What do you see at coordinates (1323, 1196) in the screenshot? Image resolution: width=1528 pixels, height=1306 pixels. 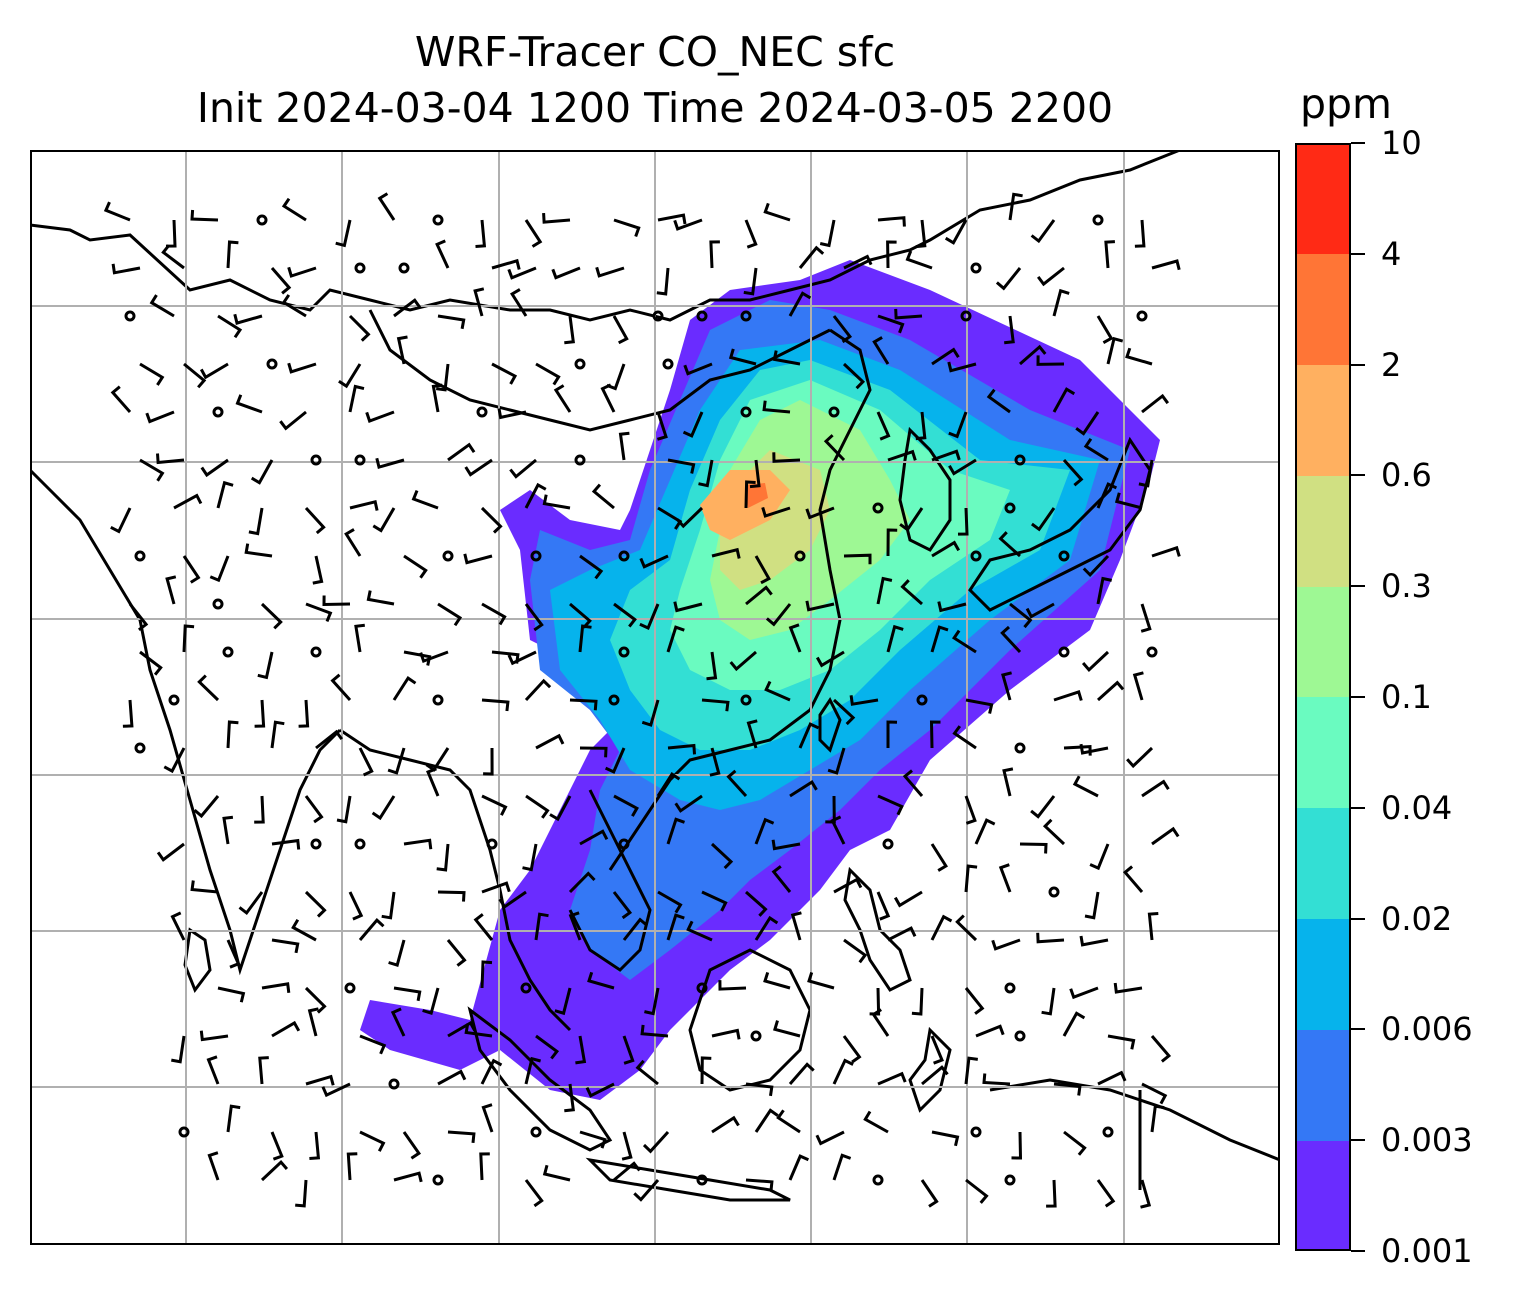 I see `colorbar-segment` at bounding box center [1323, 1196].